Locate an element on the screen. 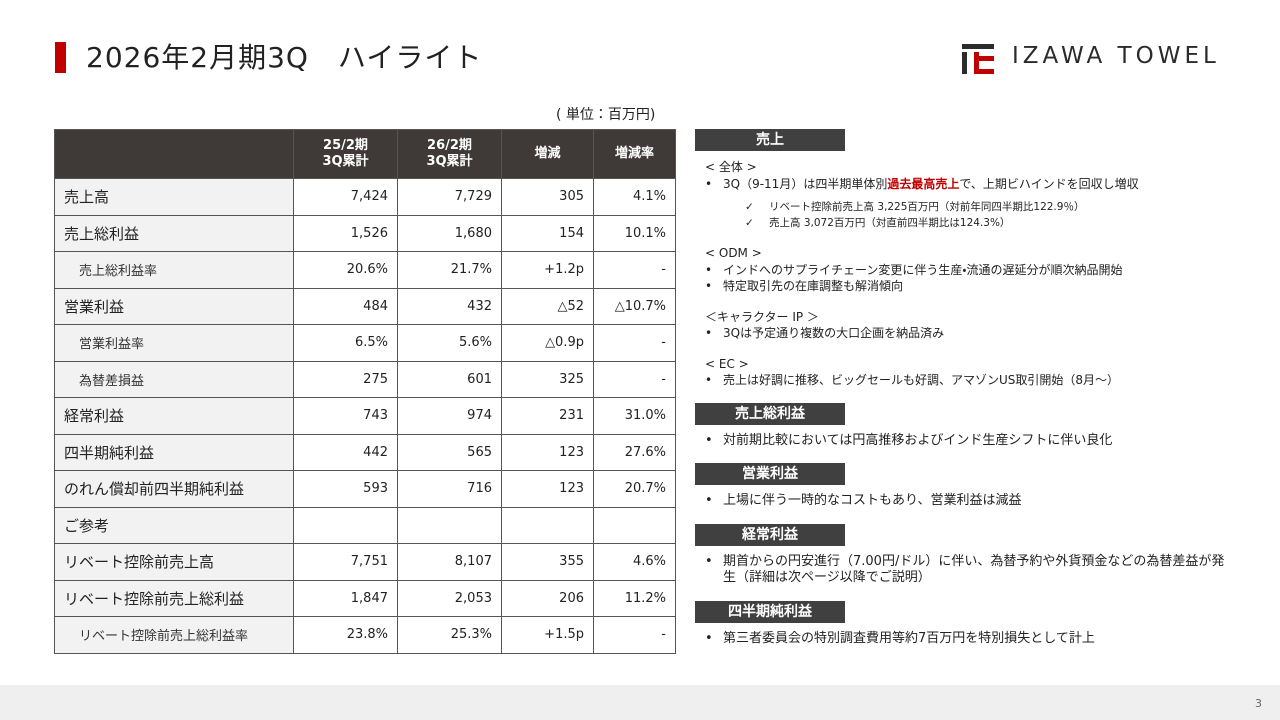 The height and width of the screenshot is (720, 1280). row-label: ご参考 is located at coordinates (174, 525).